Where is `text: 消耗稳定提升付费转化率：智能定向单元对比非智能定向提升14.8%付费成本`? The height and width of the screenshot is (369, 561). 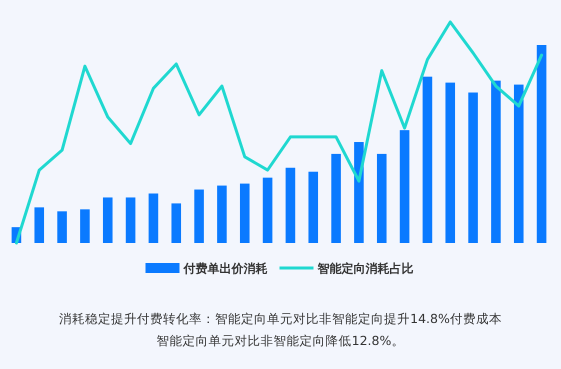
text: 消耗稳定提升付费转化率：智能定向单元对比非智能定向提升14.8%付费成本 is located at coordinates (280, 318).